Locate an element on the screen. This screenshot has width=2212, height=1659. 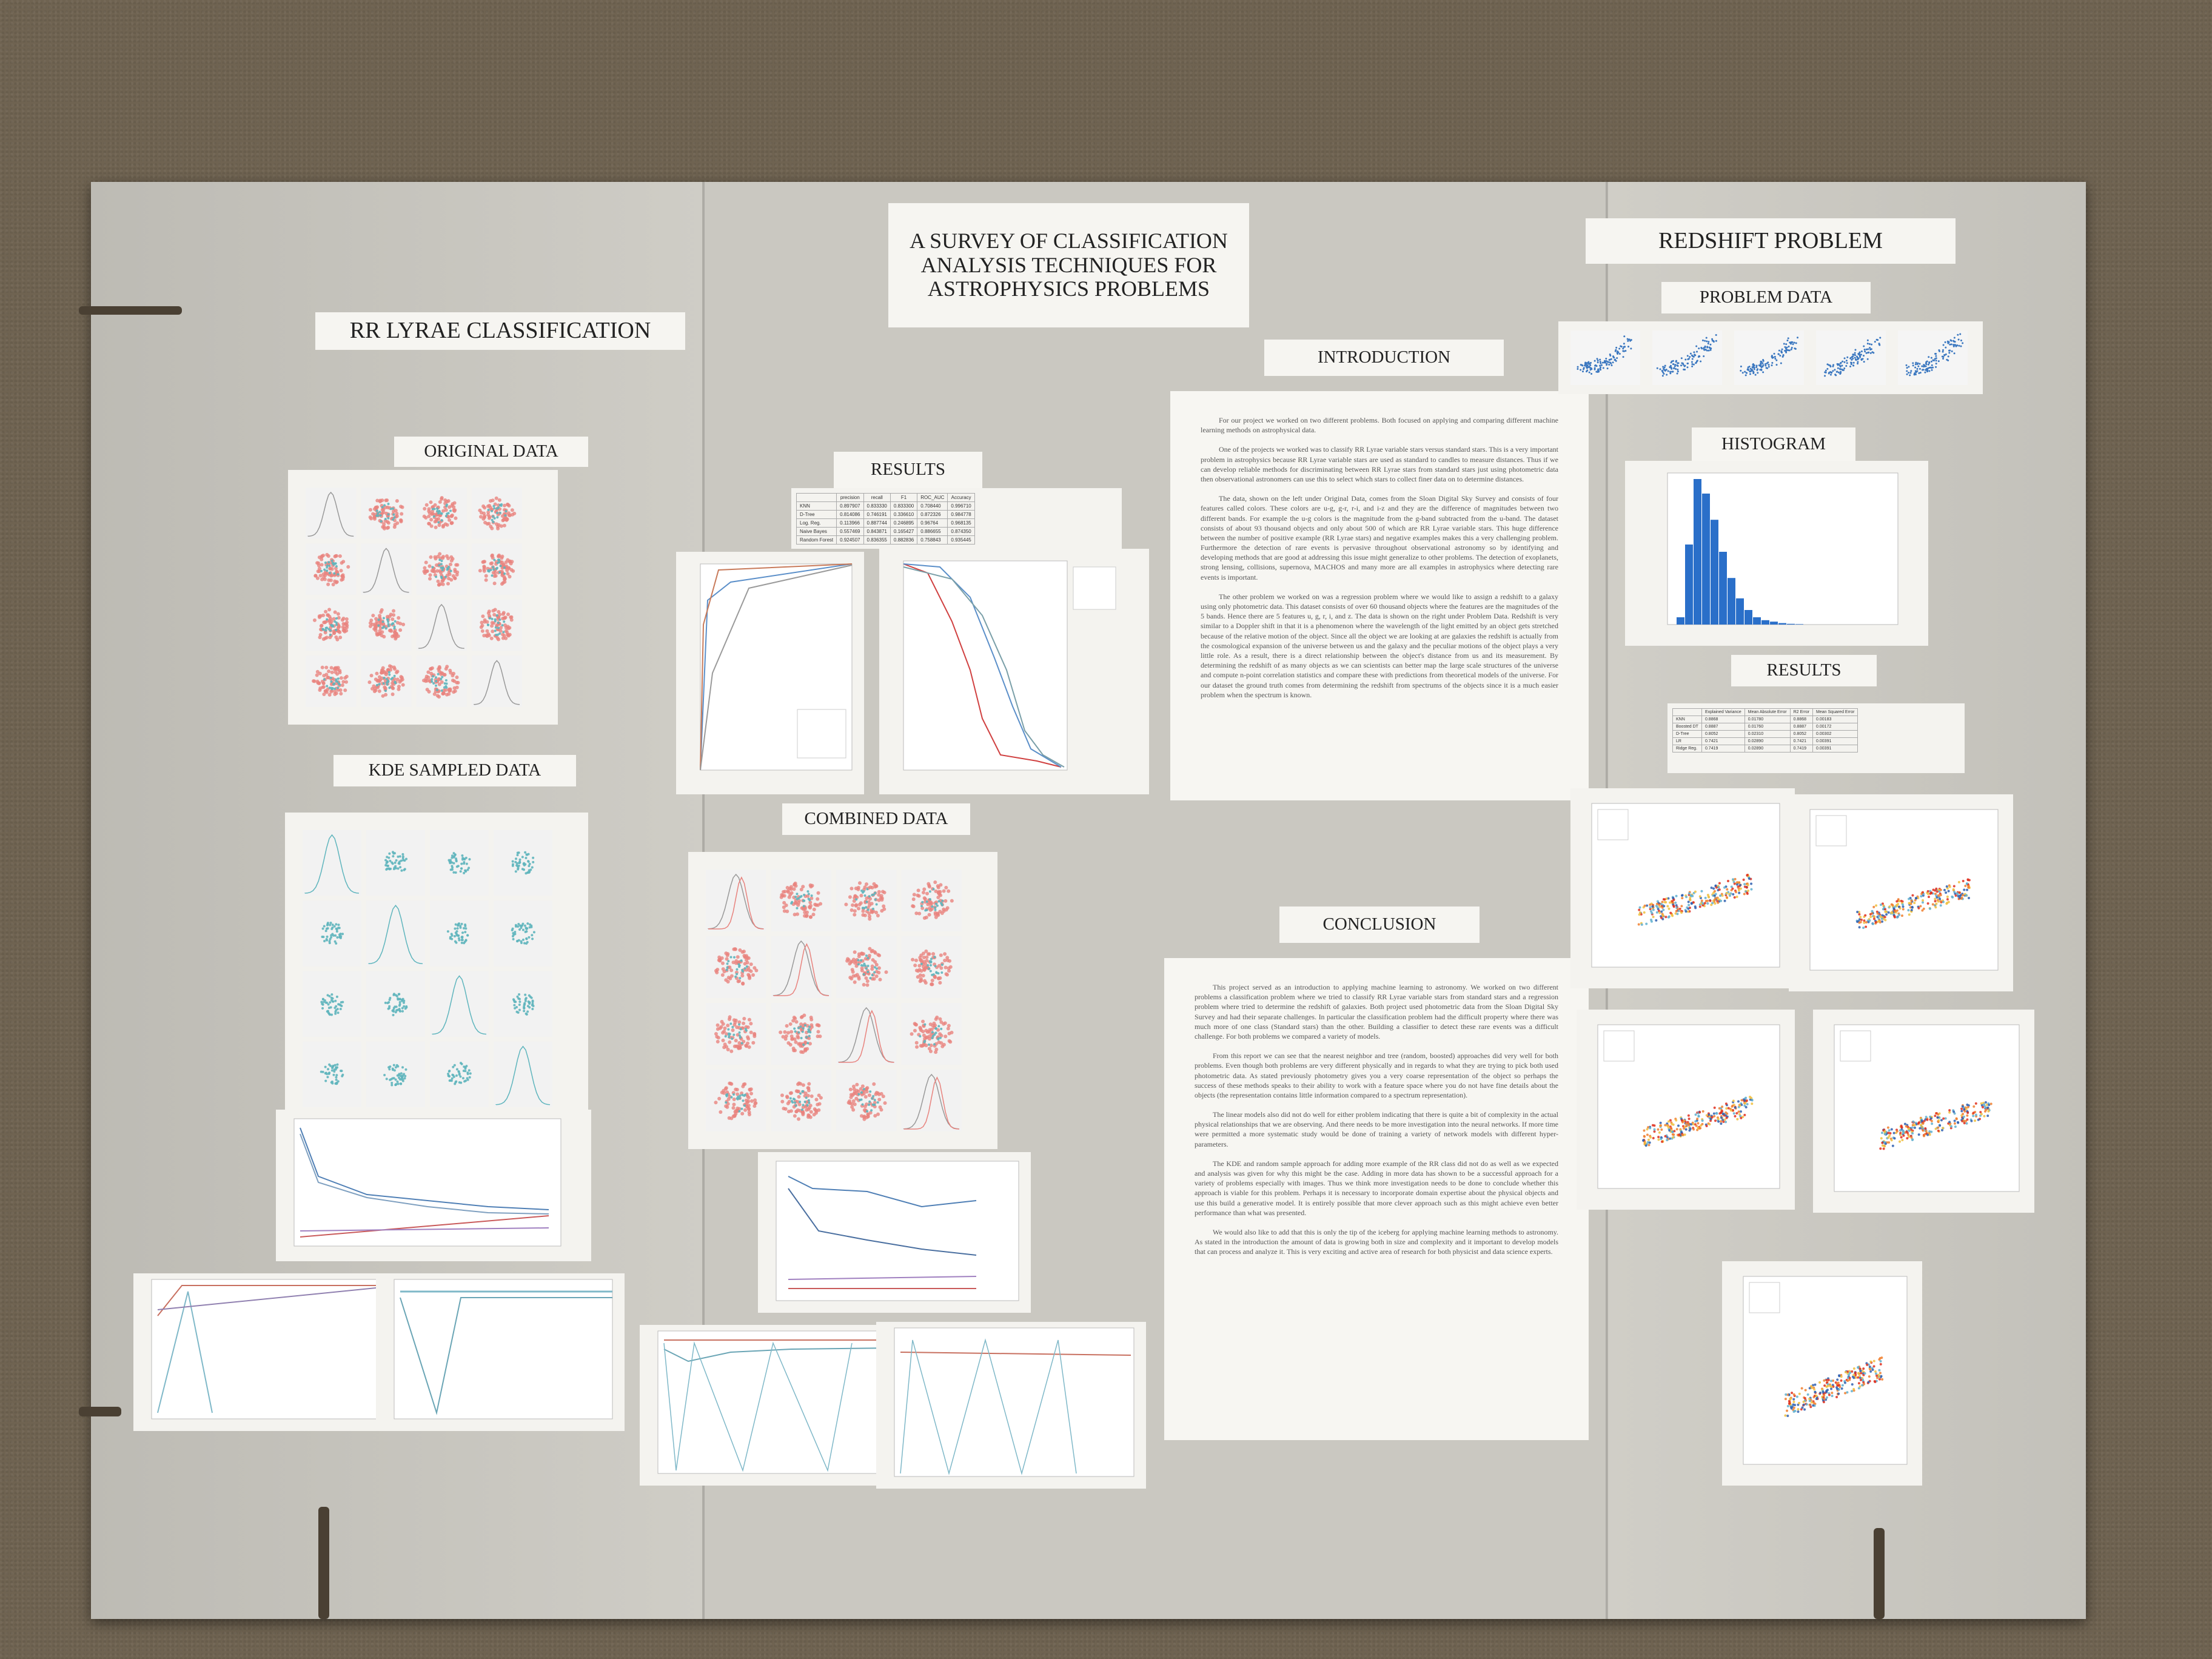
table-header-cell: Explained Variance is located at coordinates (1723, 712).